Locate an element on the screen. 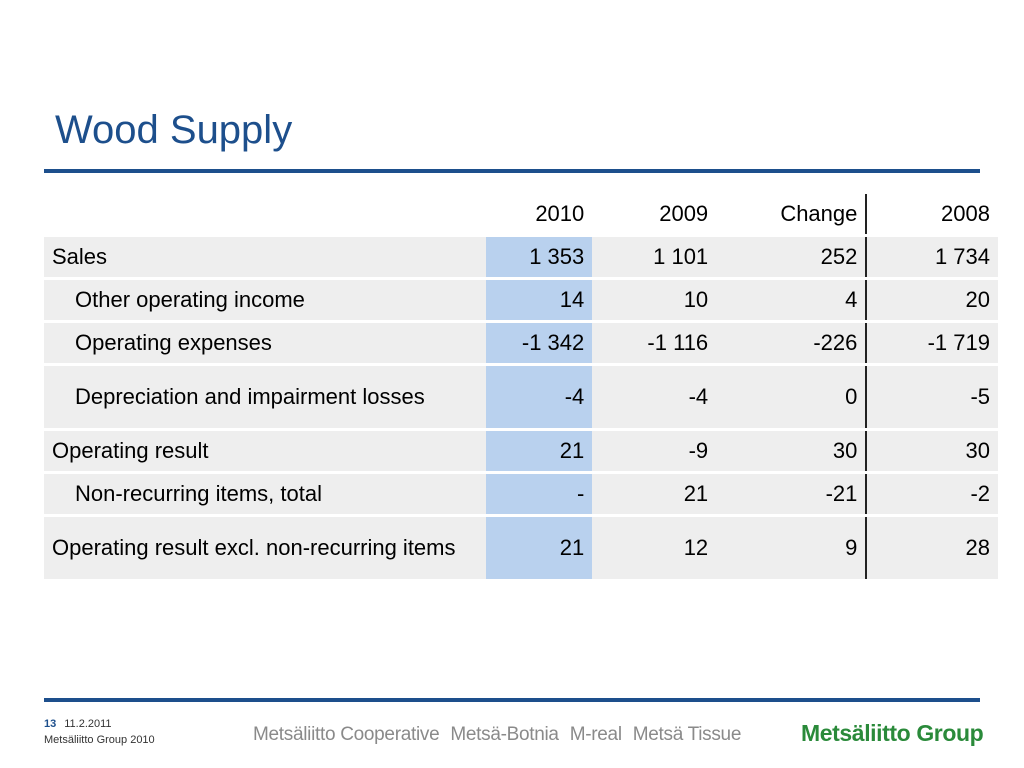 This screenshot has height=768, width=1024. table-row: Non-recurring items, total - 21 -21 -2 is located at coordinates (521, 493).